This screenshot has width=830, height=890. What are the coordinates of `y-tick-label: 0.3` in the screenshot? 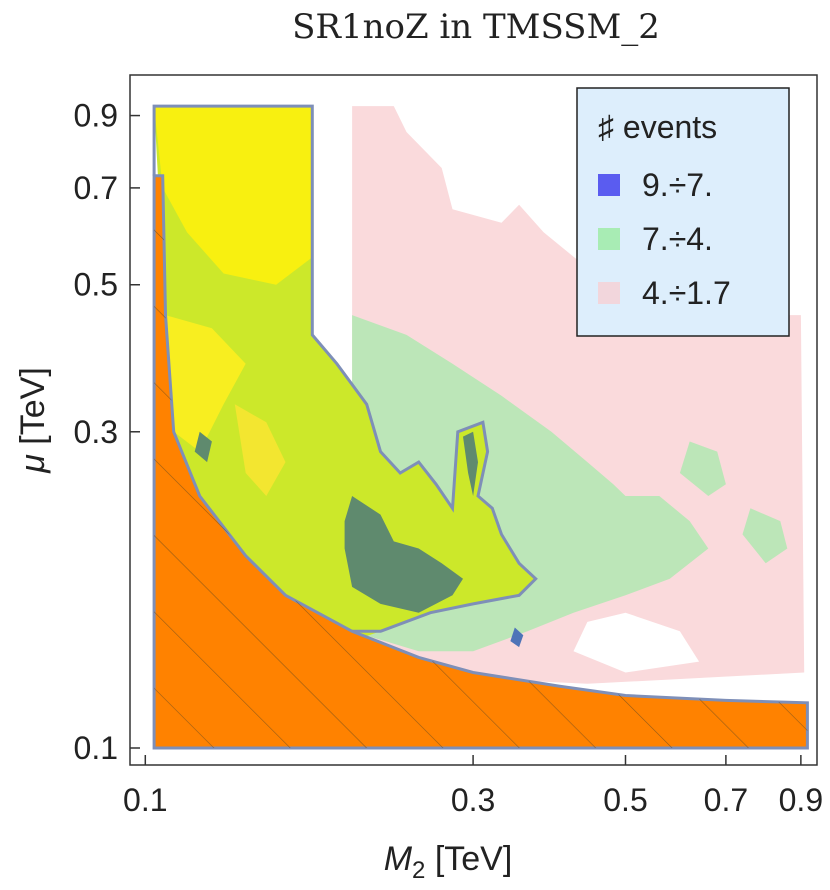 It's located at (96, 432).